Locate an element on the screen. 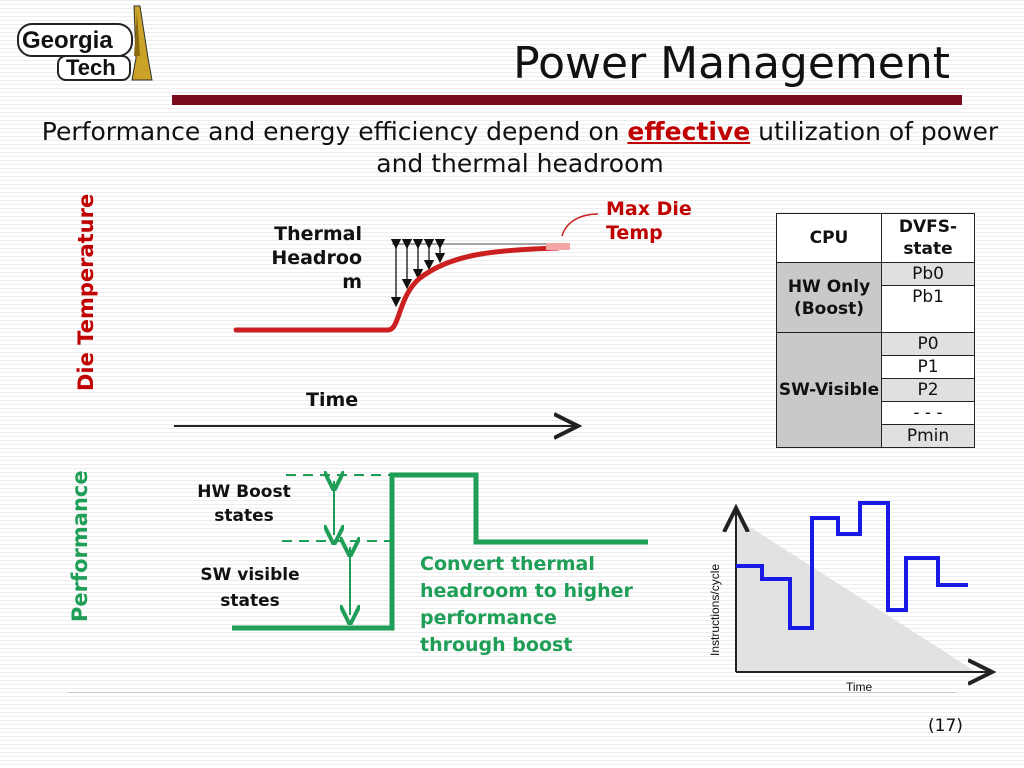  group-hw-only: HW Only (Boost) is located at coordinates (829, 297).